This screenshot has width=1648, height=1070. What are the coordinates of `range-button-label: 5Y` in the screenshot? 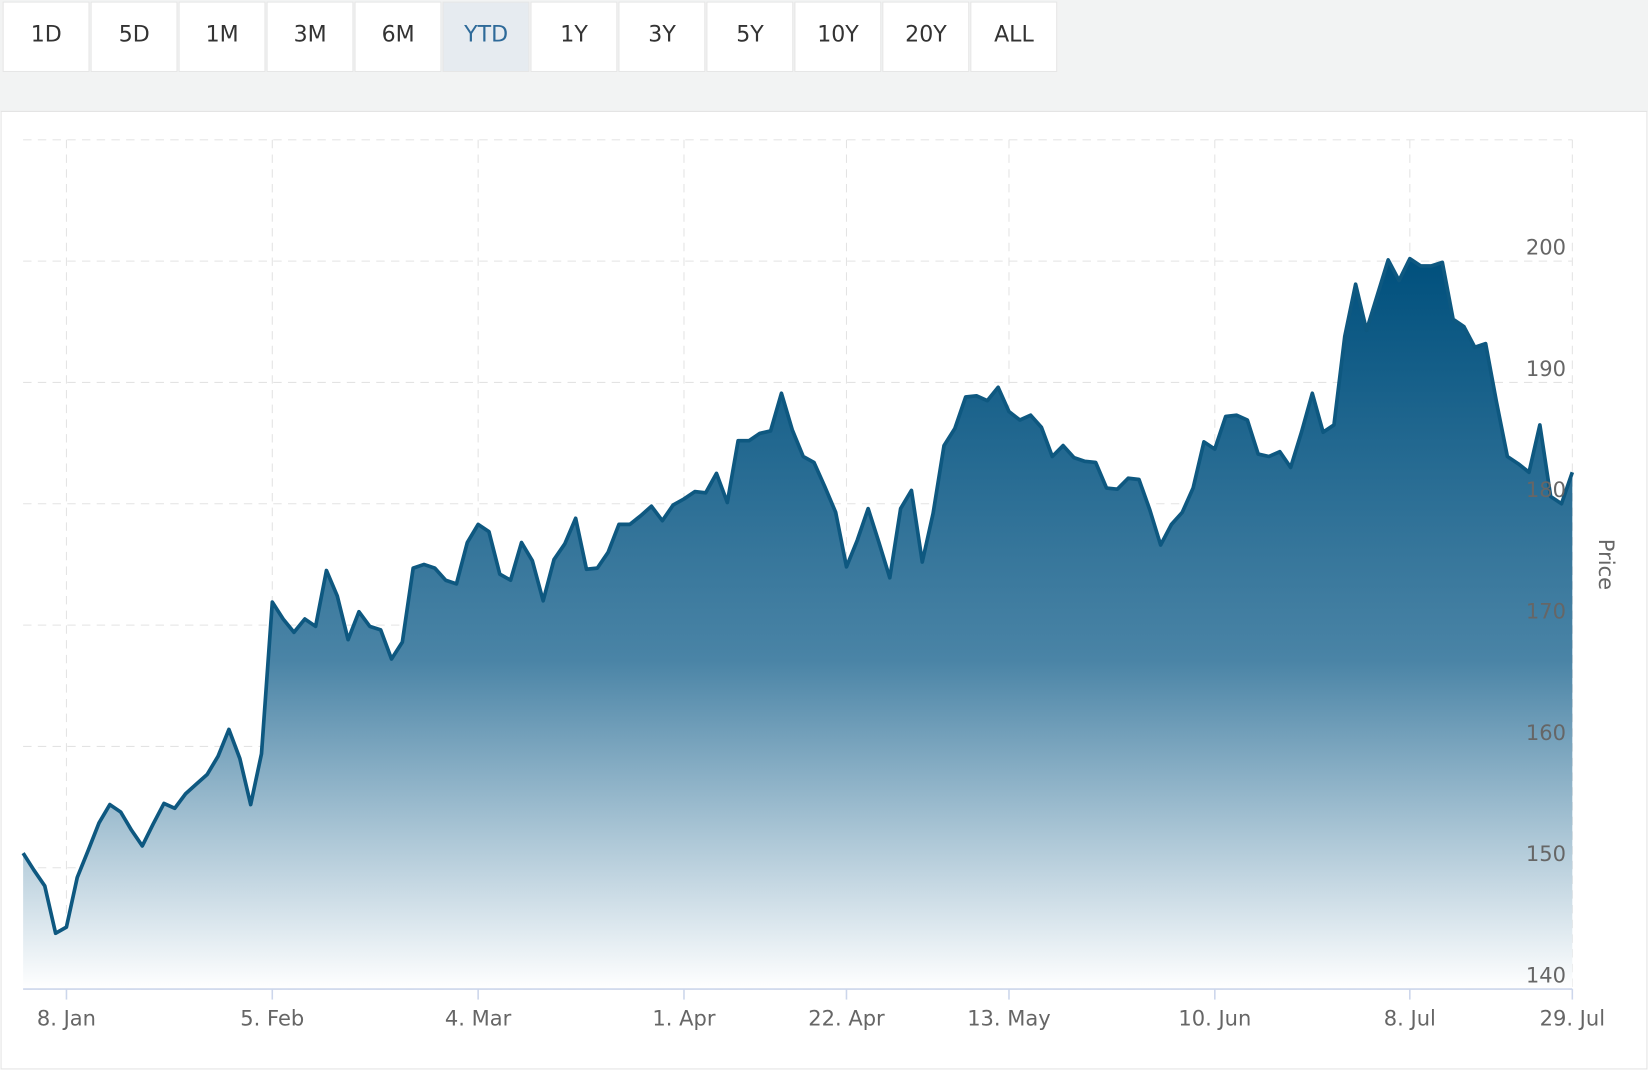 It's located at (750, 35).